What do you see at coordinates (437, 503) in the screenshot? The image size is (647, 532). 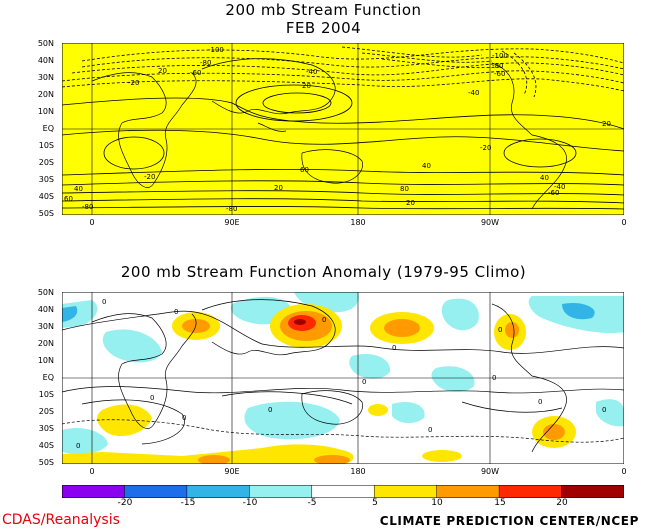 I see `colorbar-label: 10` at bounding box center [437, 503].